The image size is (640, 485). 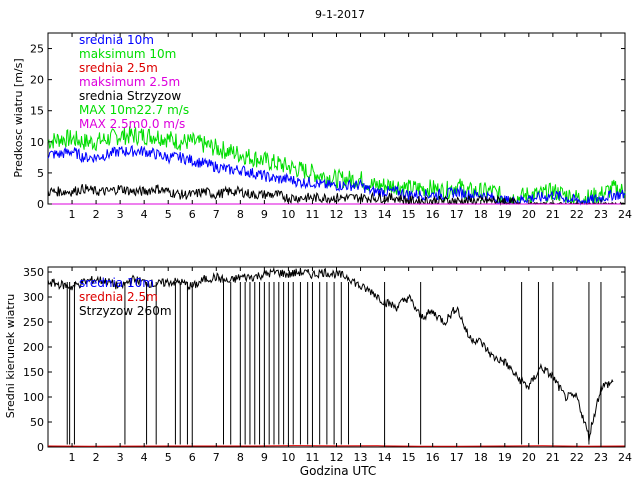 I want to click on speed-x-tick-label: 18, so click(x=481, y=214).